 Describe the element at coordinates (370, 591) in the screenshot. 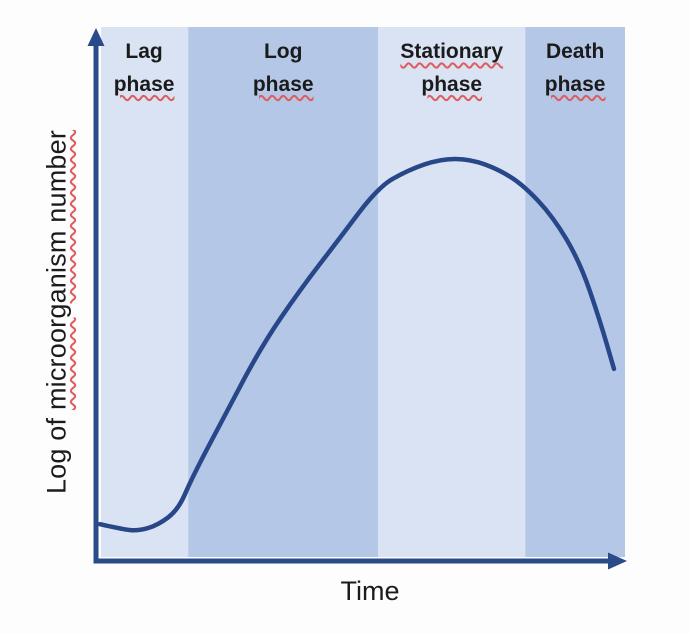

I see `x-axis-label: Time` at that location.